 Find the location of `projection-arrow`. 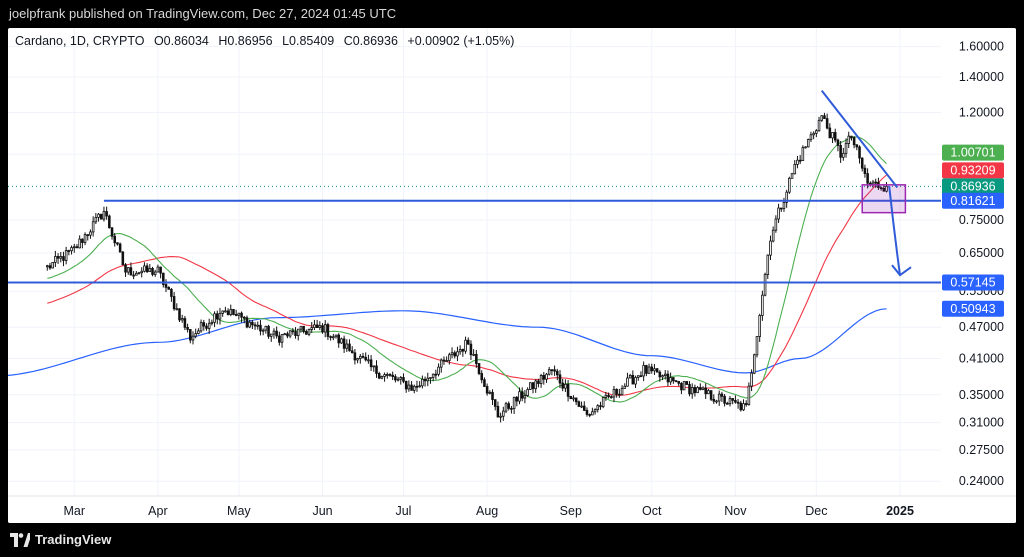

projection-arrow is located at coordinates (894, 231).